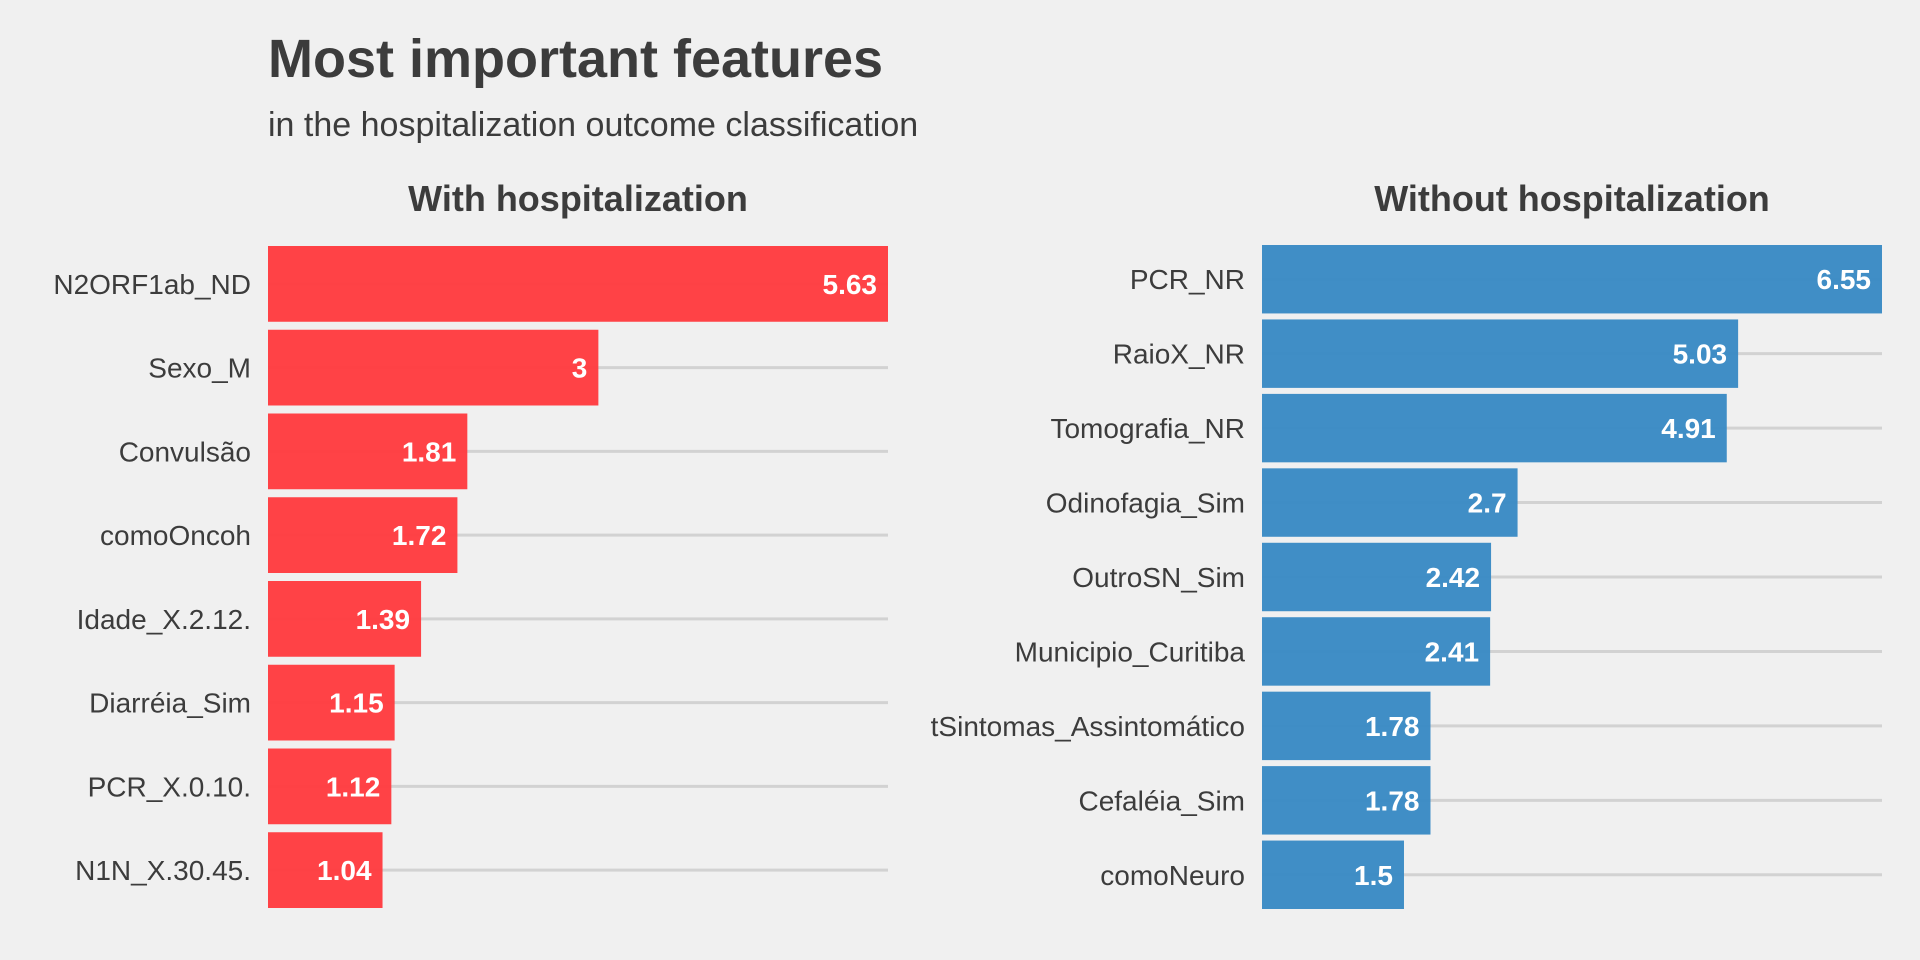 This screenshot has height=960, width=1920. Describe the element at coordinates (429, 451) in the screenshot. I see `value-label: 1.81` at that location.